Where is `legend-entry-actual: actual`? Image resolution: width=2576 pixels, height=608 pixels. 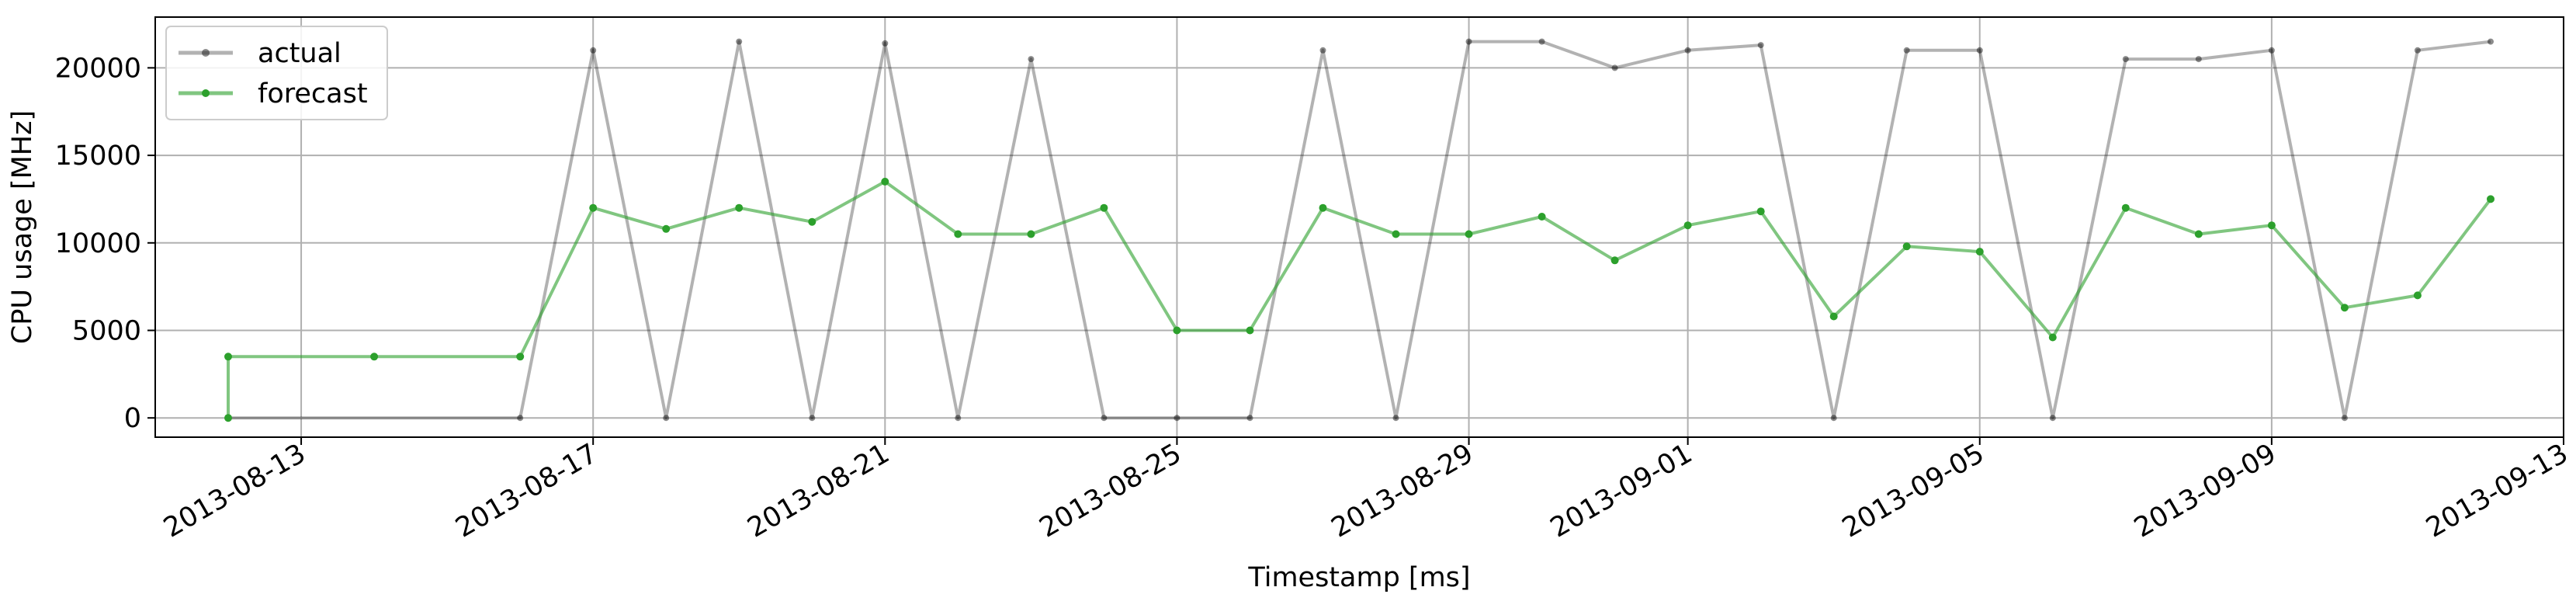
legend-entry-actual: actual is located at coordinates (260, 53).